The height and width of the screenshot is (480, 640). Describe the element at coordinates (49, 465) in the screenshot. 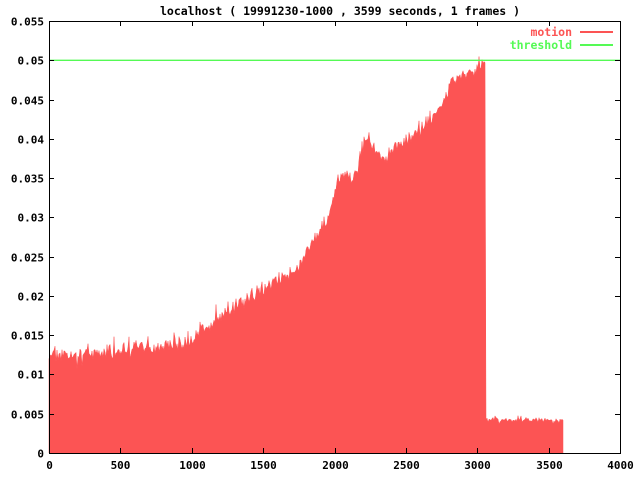

I see `x-tick-label: 0` at that location.